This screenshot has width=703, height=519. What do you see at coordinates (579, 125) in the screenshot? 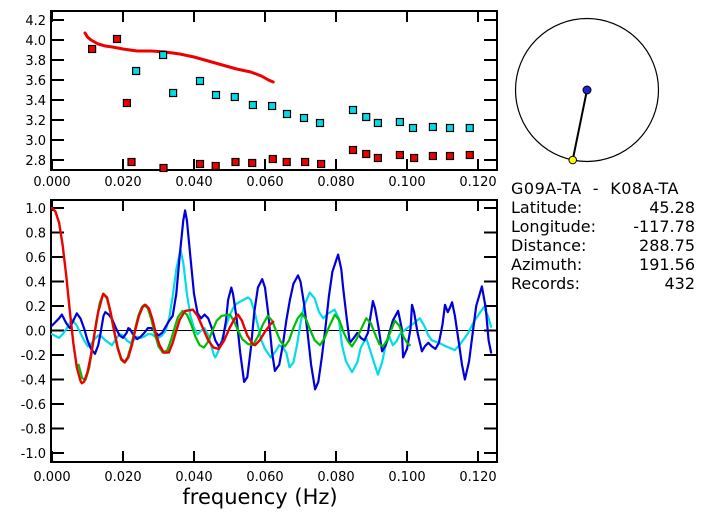
I see `azimuth-line` at bounding box center [579, 125].